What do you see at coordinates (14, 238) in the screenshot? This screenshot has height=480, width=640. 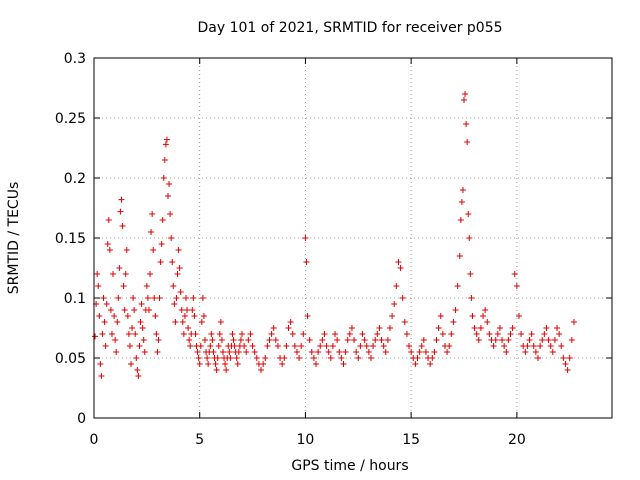 I see `y-axis-label: SRMTID / TECUs` at bounding box center [14, 238].